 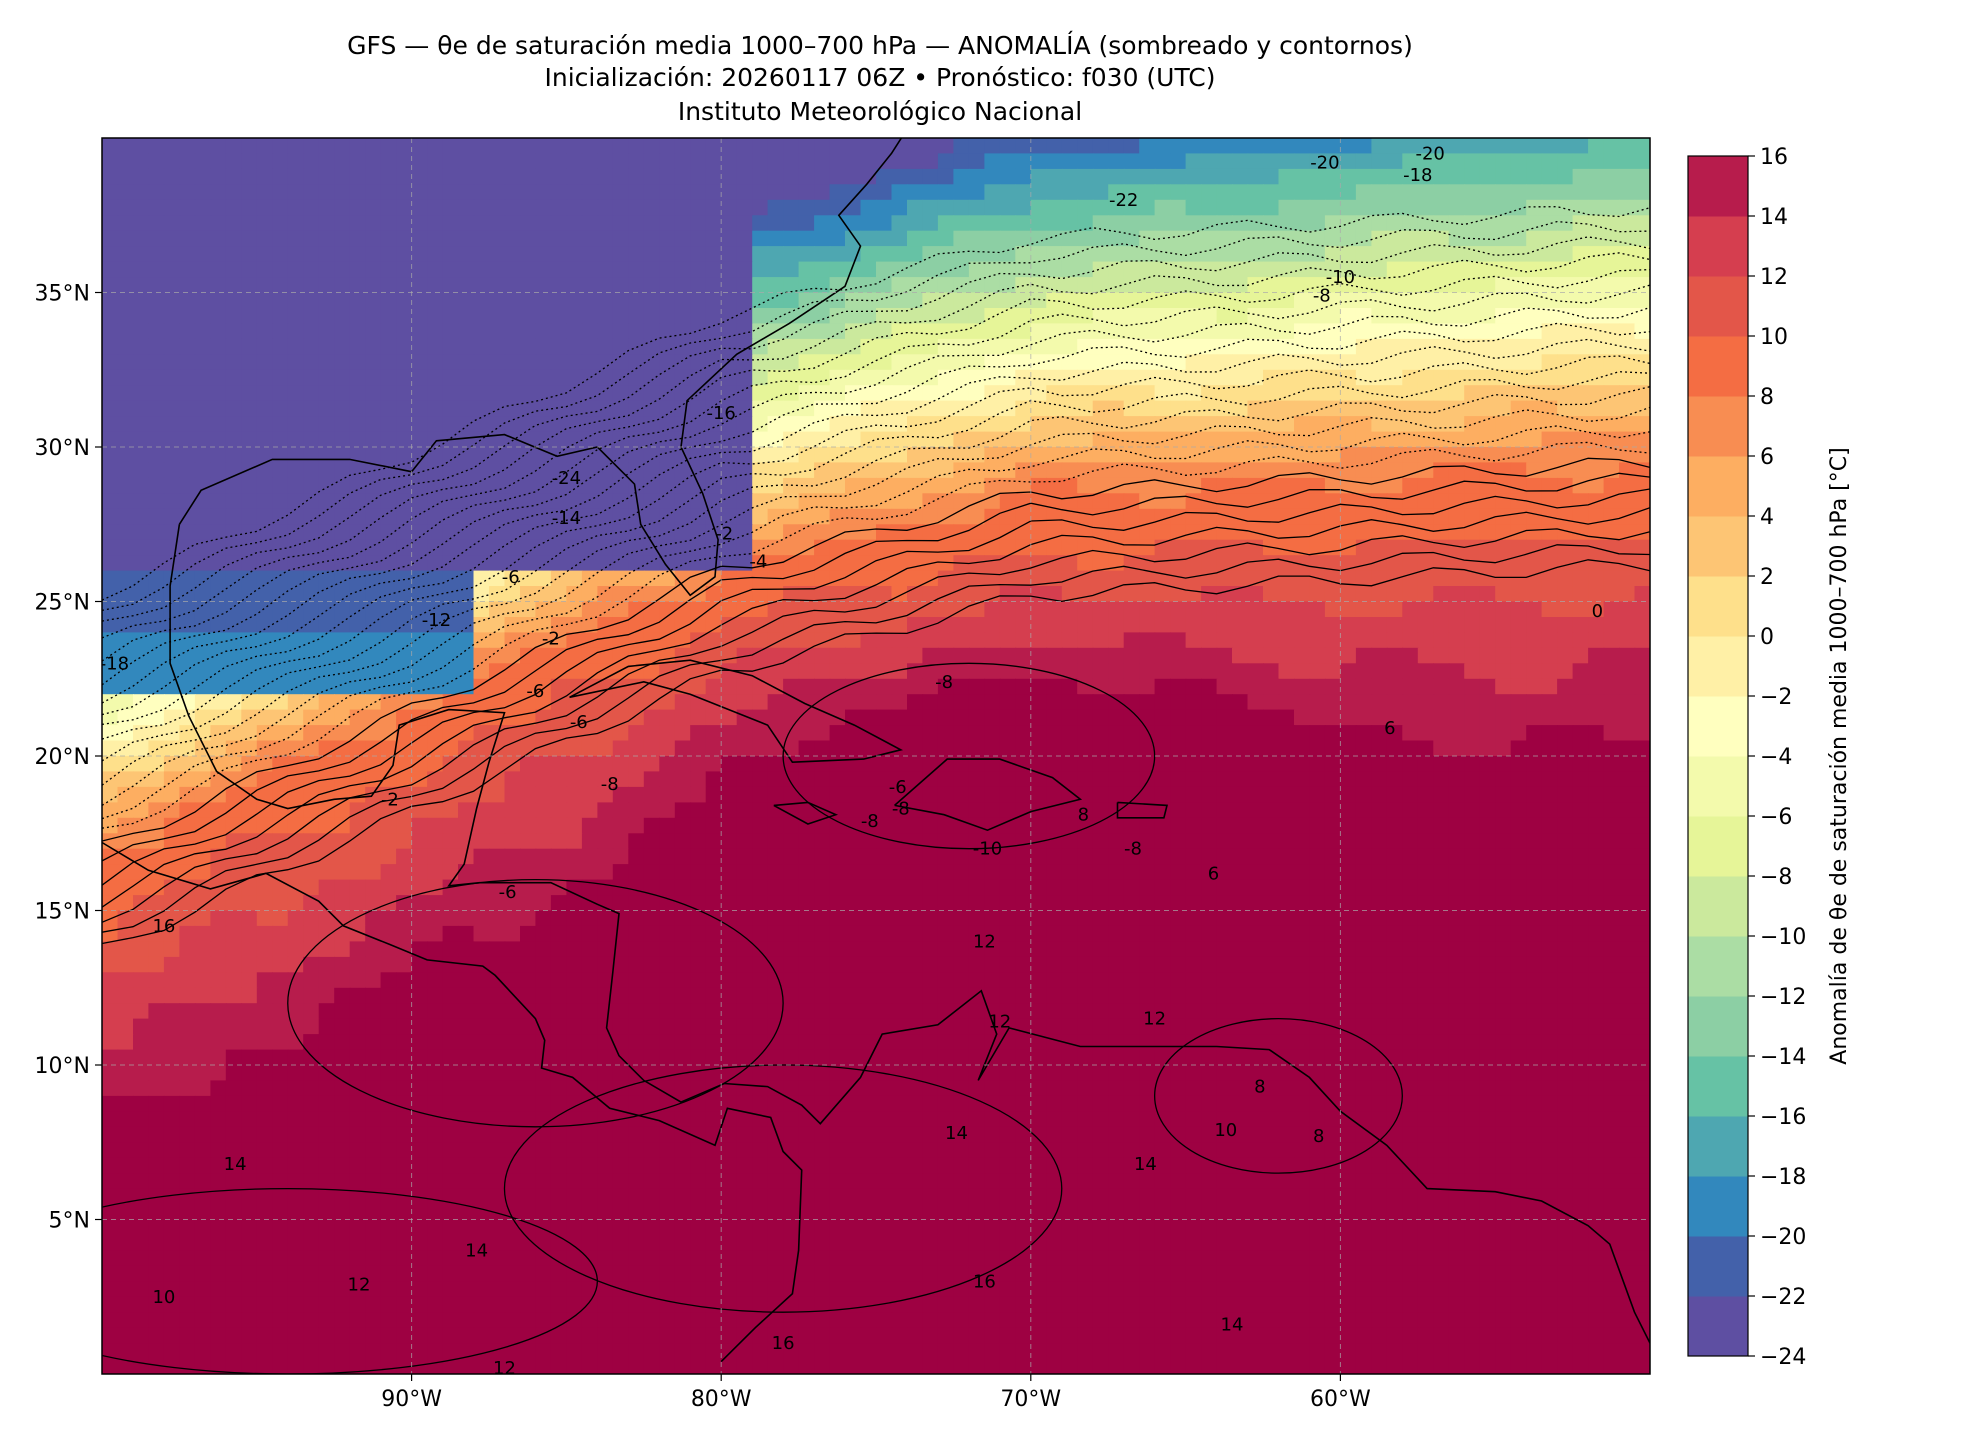 I want to click on colorbar-tick-label: 16, so click(x=1774, y=157).